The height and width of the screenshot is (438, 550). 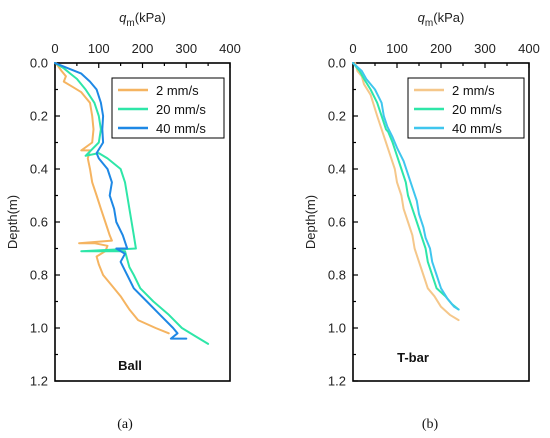 I want to click on caption-text: (a), so click(x=125, y=424).